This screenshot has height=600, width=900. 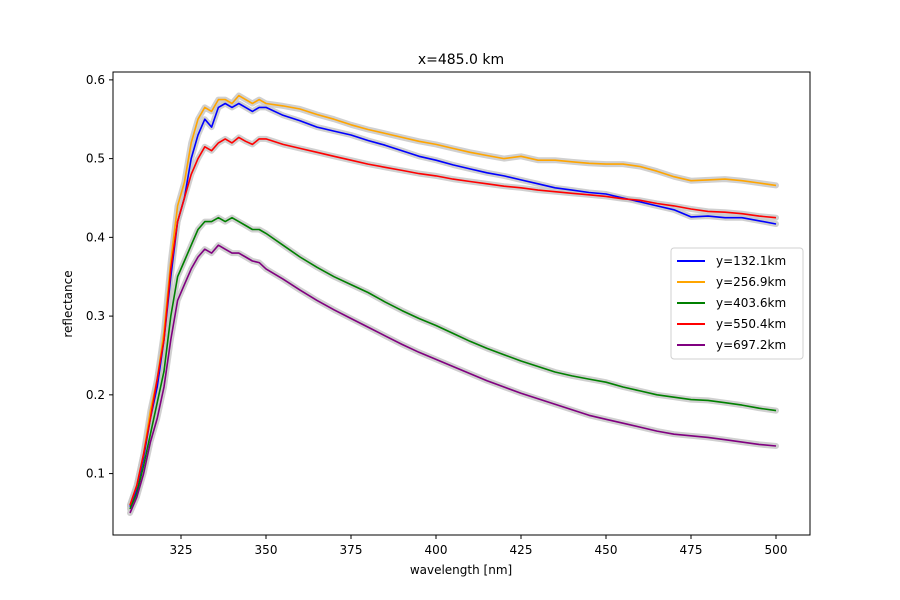 I want to click on legend-label-1: y=132.1km, so click(x=751, y=261).